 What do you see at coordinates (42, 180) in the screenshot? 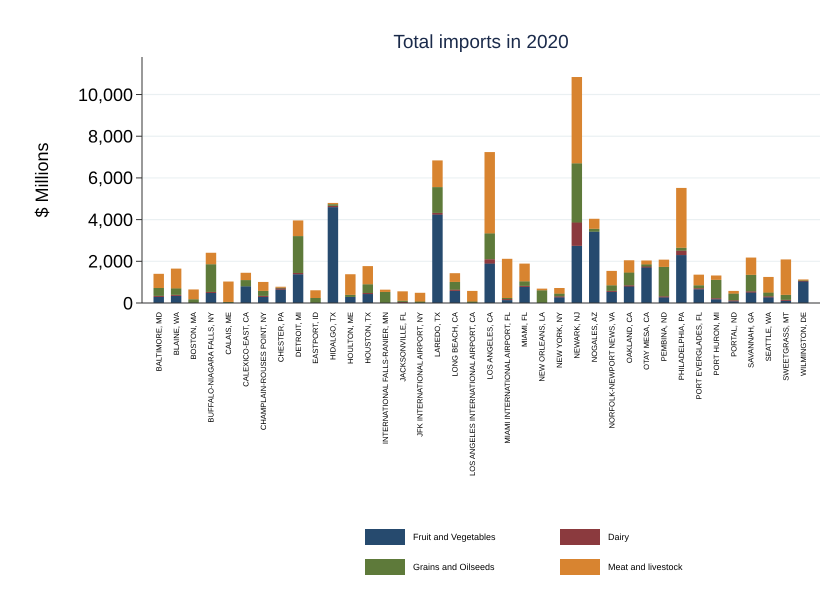
I see `y-axis-title: $ Millions` at bounding box center [42, 180].